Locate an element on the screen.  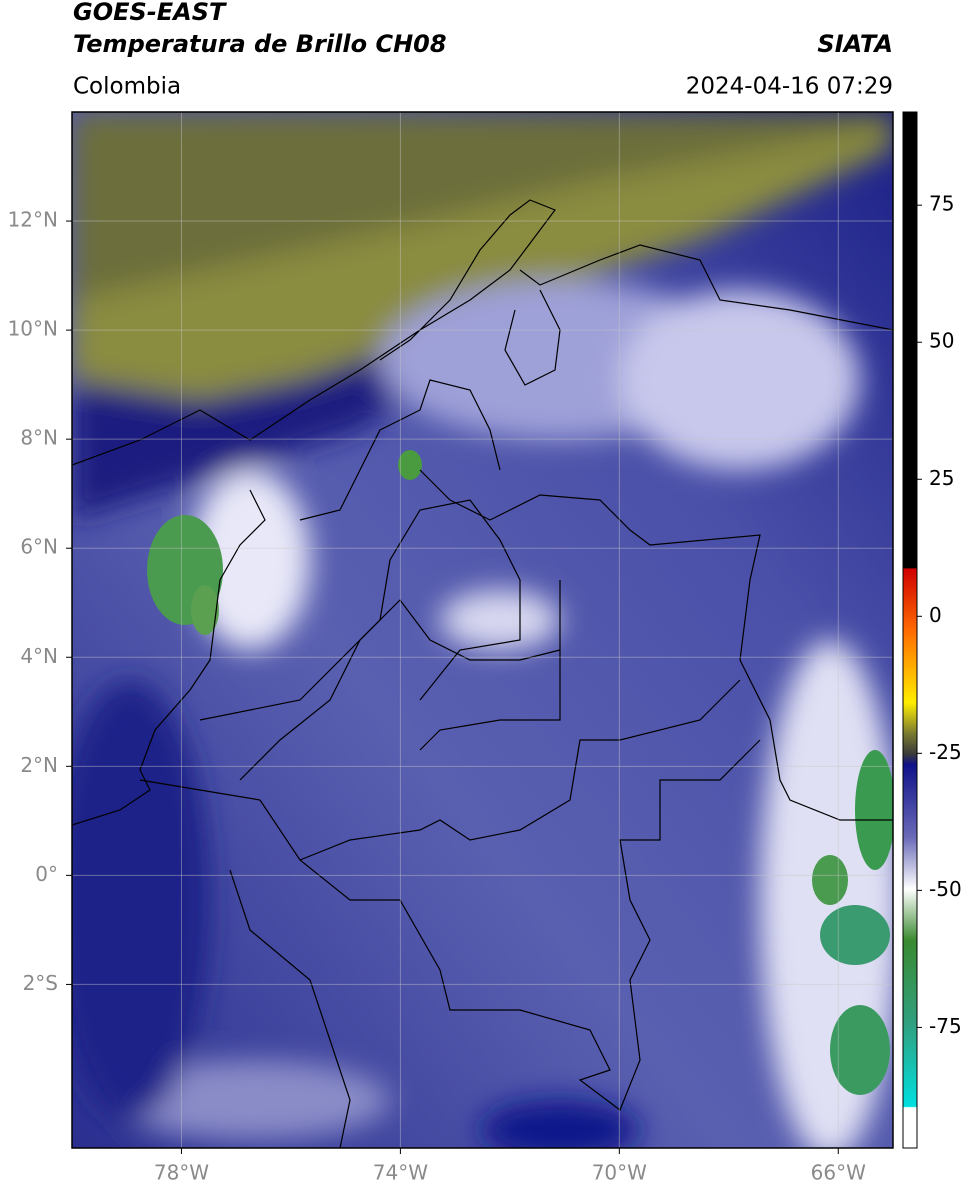
colorbar-tick-label: 50 is located at coordinates (941, 341).